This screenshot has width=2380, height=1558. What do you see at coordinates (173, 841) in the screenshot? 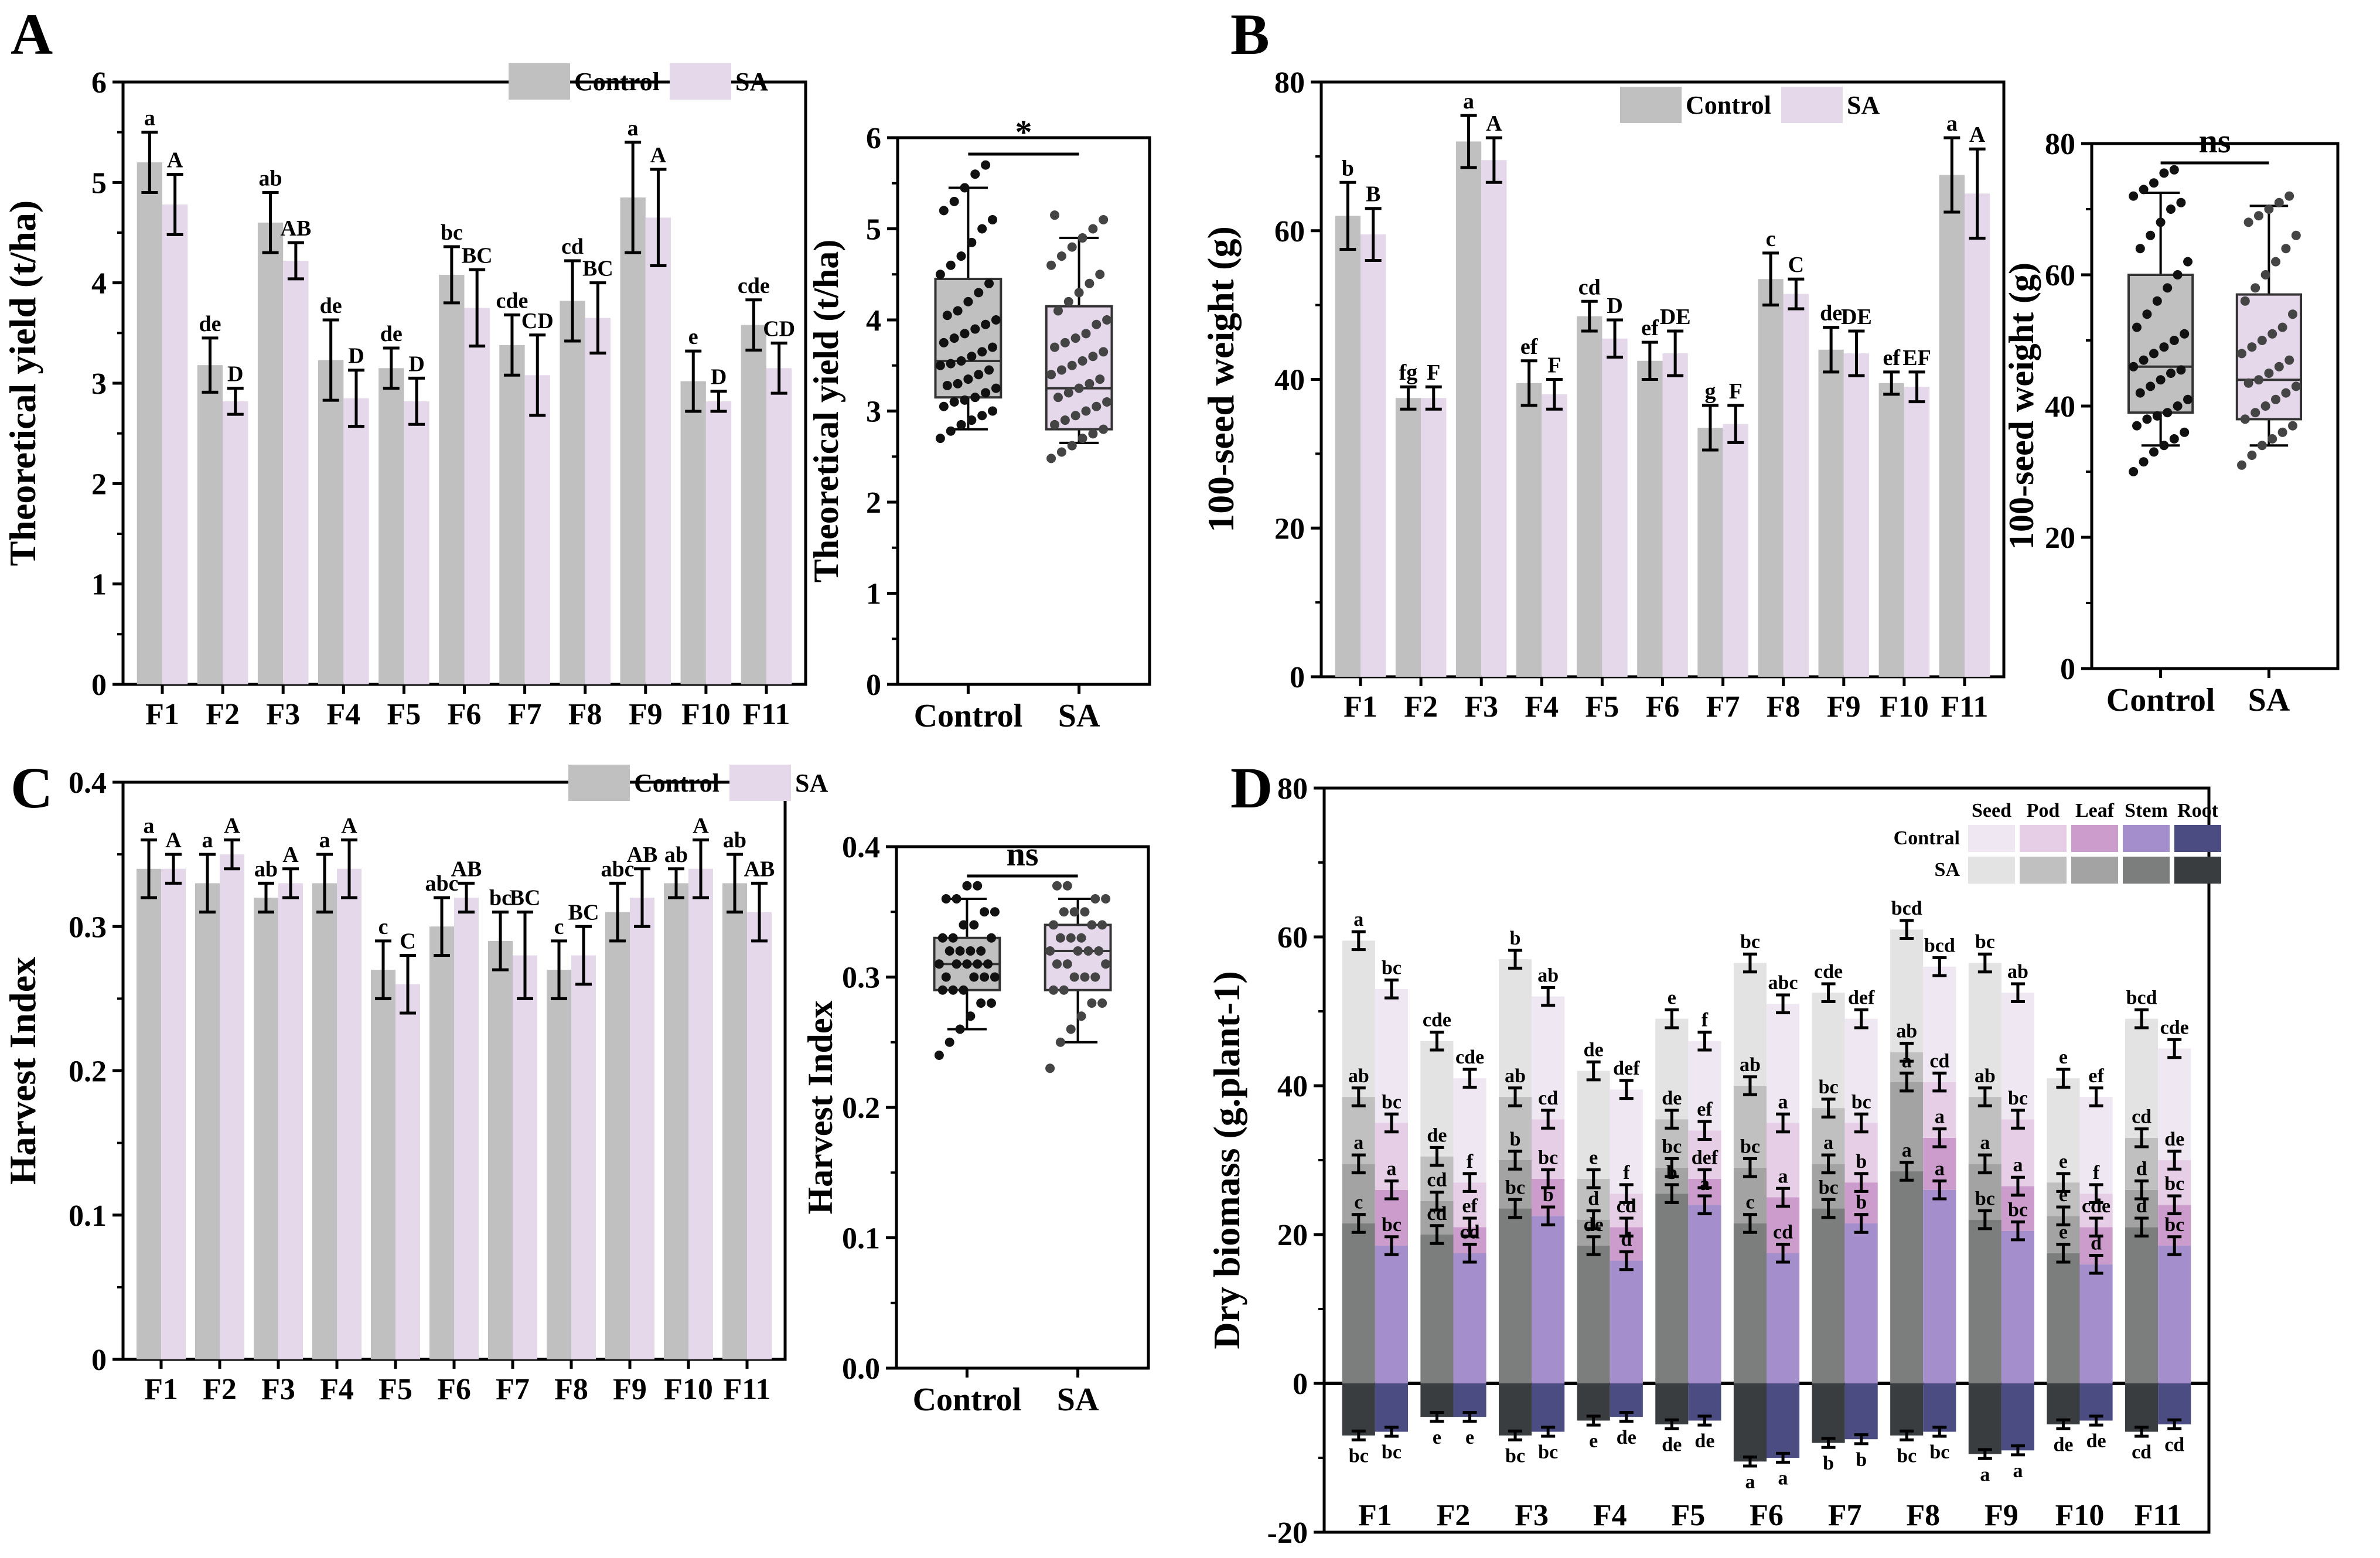
I see `c-bar-sig-letter: A` at bounding box center [173, 841].